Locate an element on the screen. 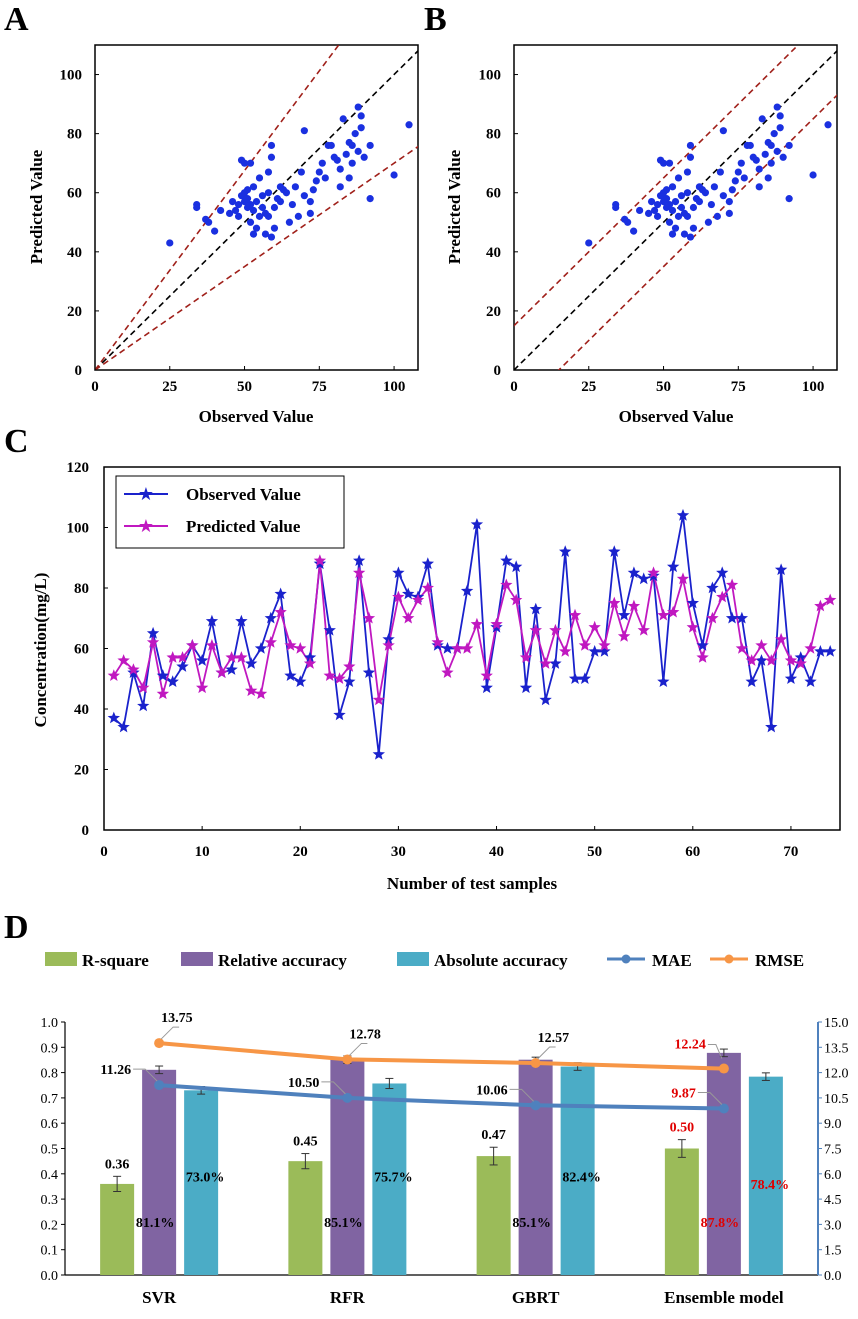 The width and height of the screenshot is (858, 1319). y-tick-label: 100 is located at coordinates (490, 76).